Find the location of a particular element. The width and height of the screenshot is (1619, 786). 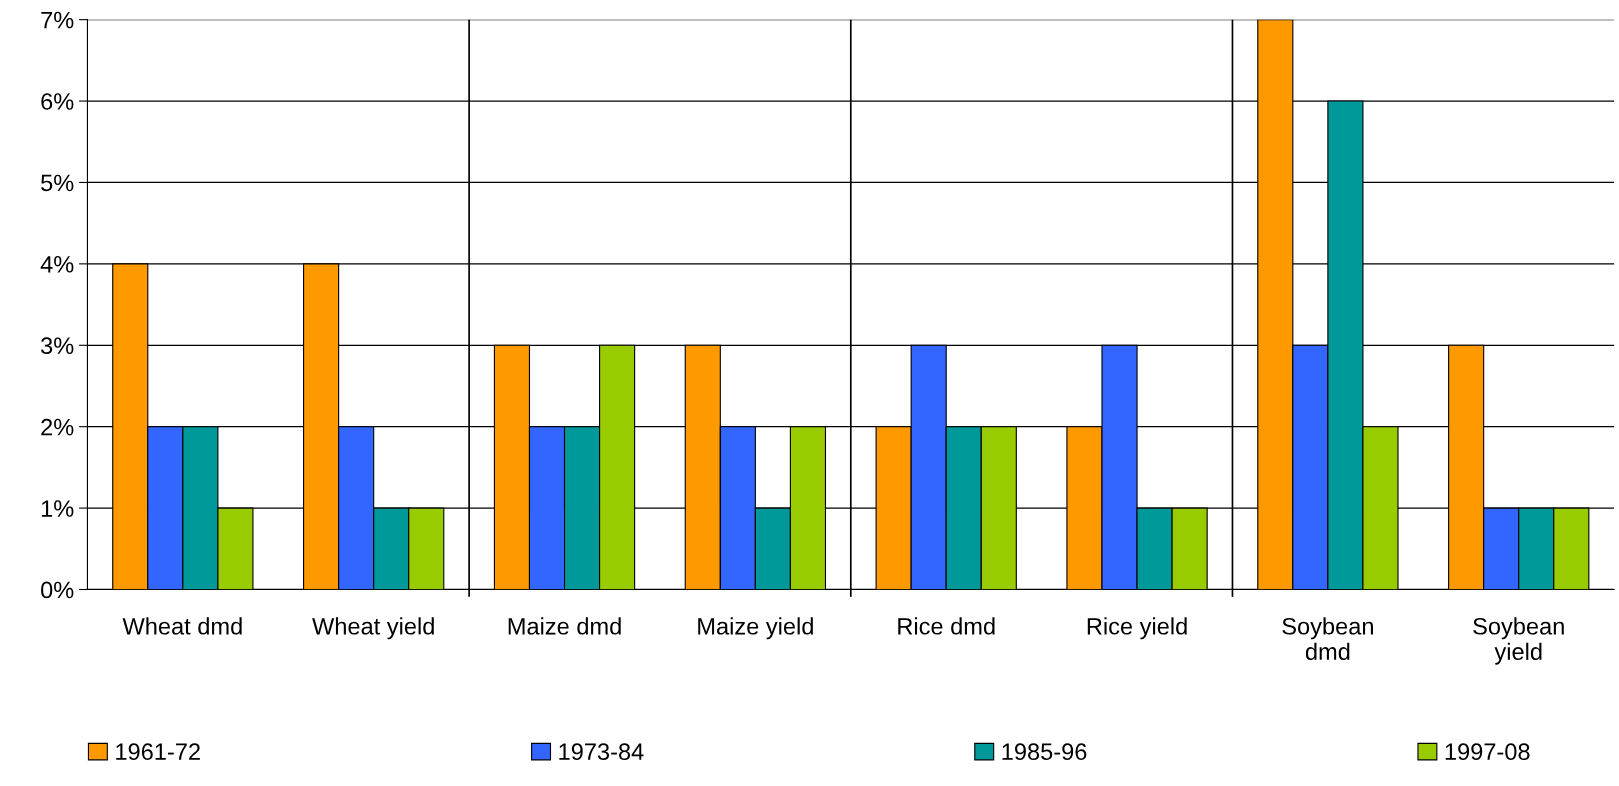

y-tick-label: 0% is located at coordinates (57, 590).